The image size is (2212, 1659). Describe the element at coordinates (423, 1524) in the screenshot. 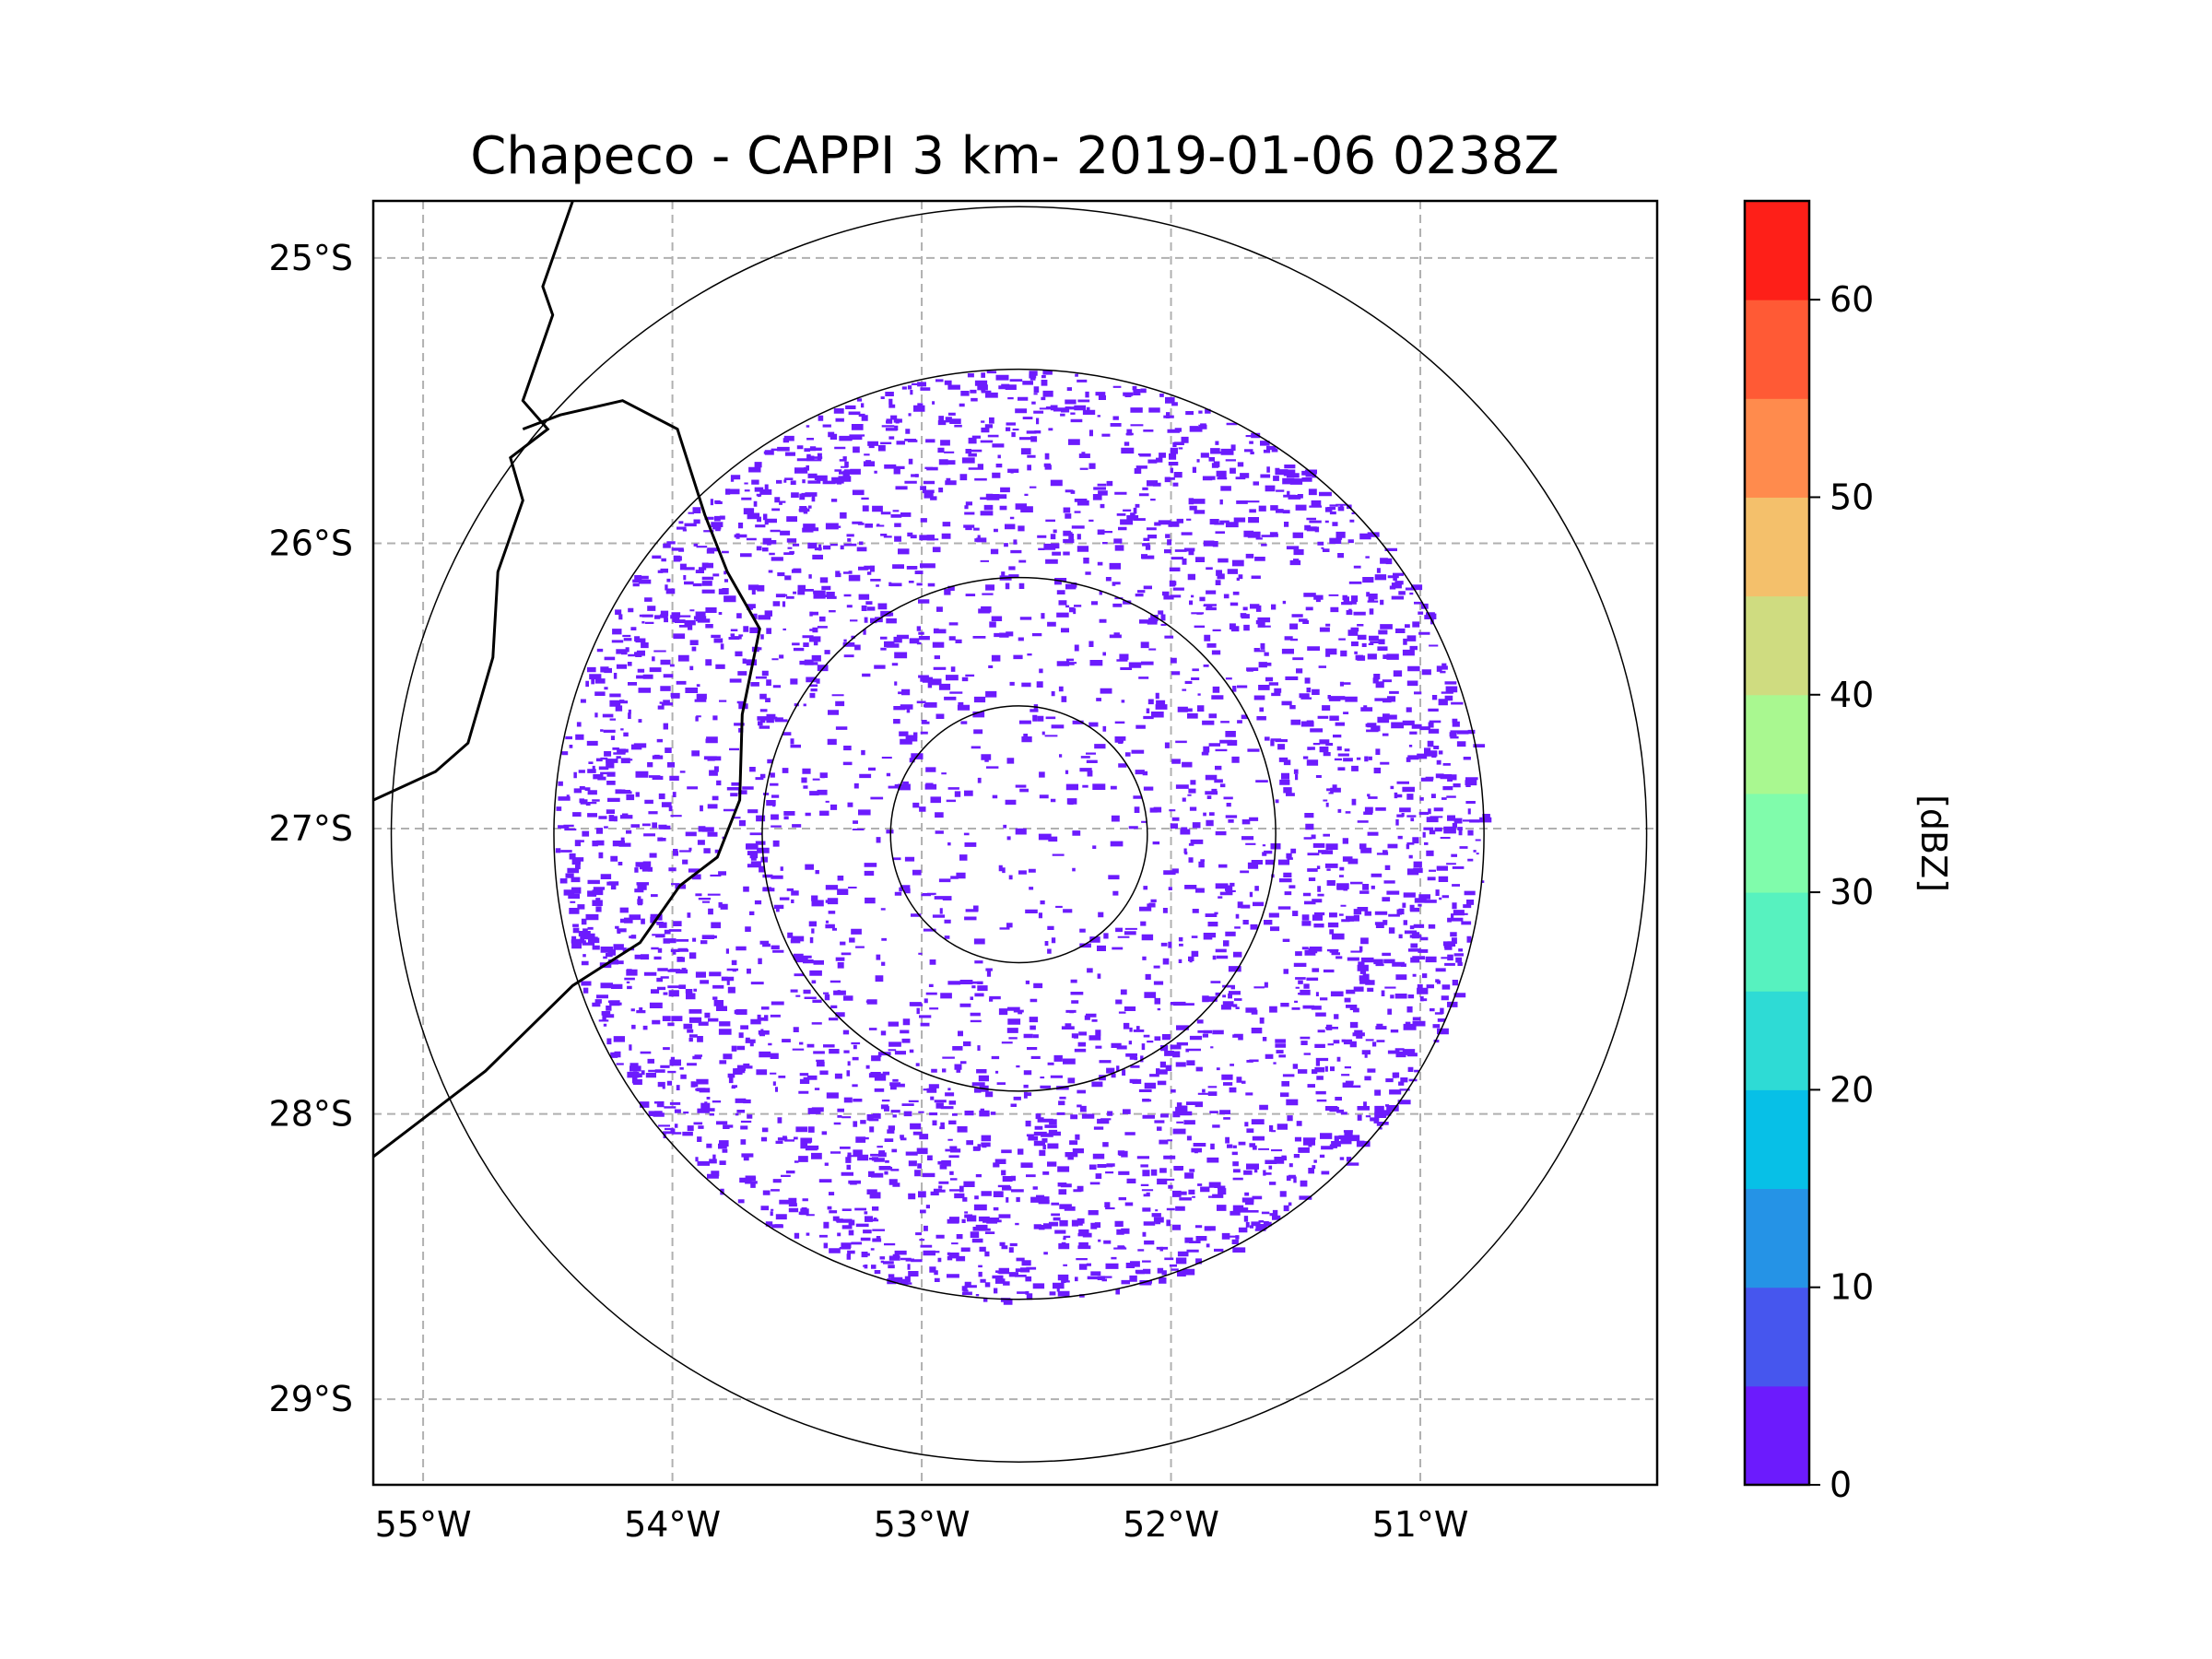

I see `x-tick-label: 55°W` at that location.